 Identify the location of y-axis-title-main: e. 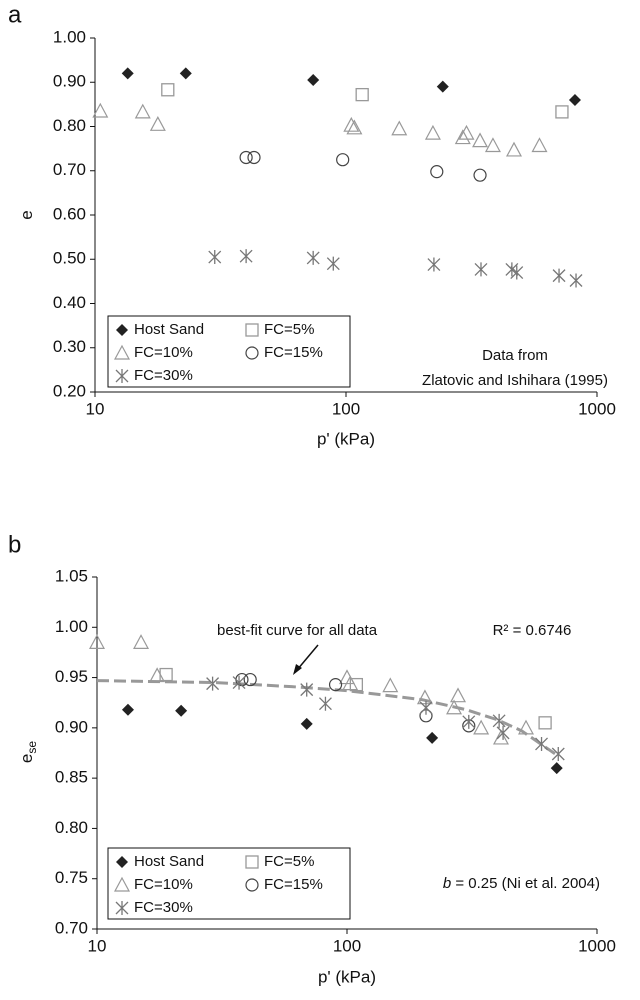
(26, 214).